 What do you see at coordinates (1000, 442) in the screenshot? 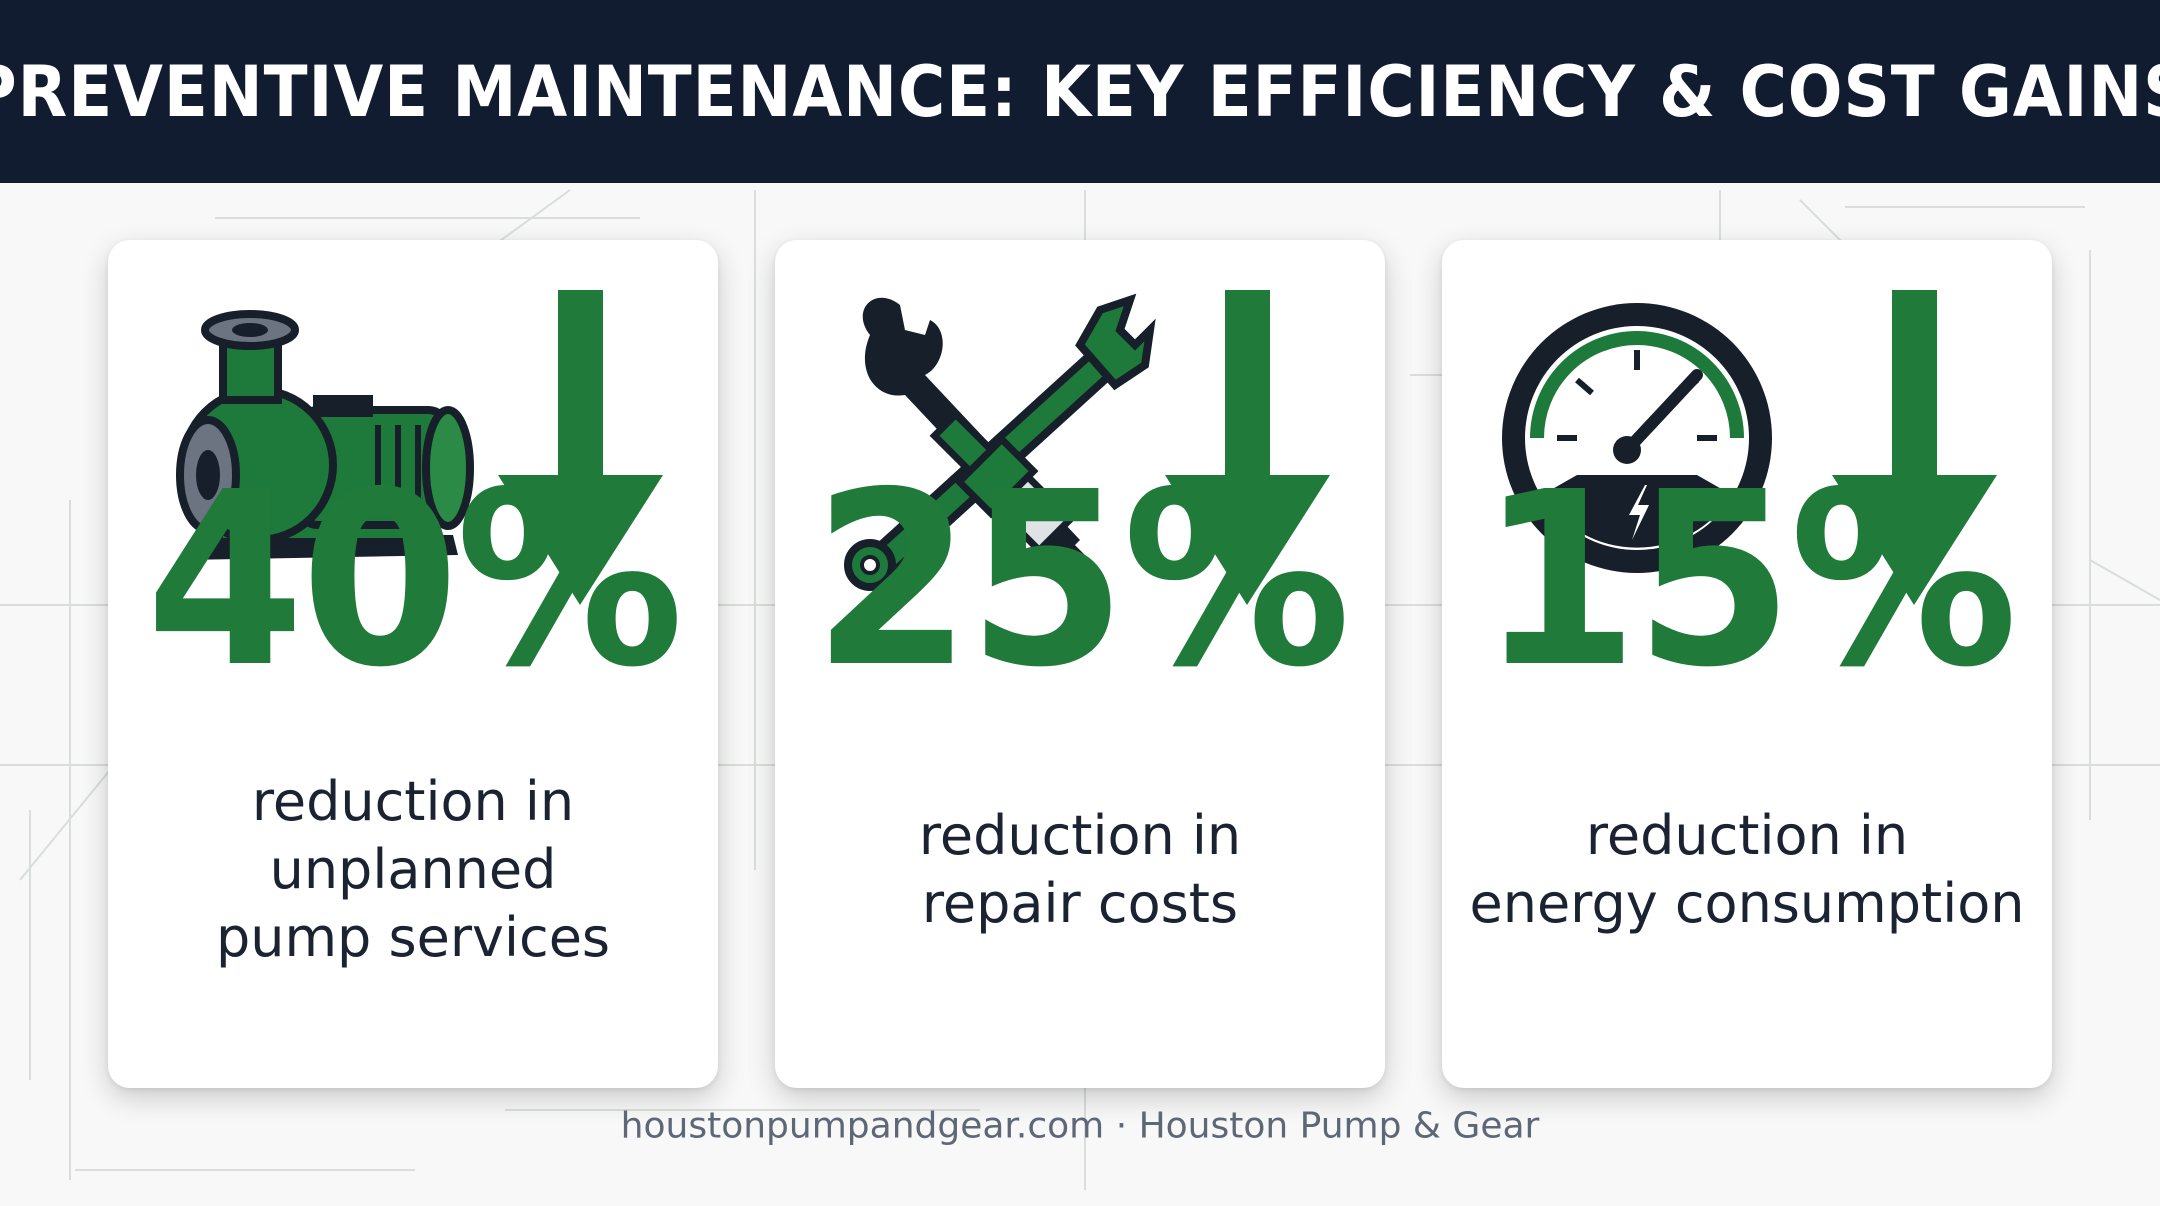
I see `wrench-and-spark-plug-icon` at bounding box center [1000, 442].